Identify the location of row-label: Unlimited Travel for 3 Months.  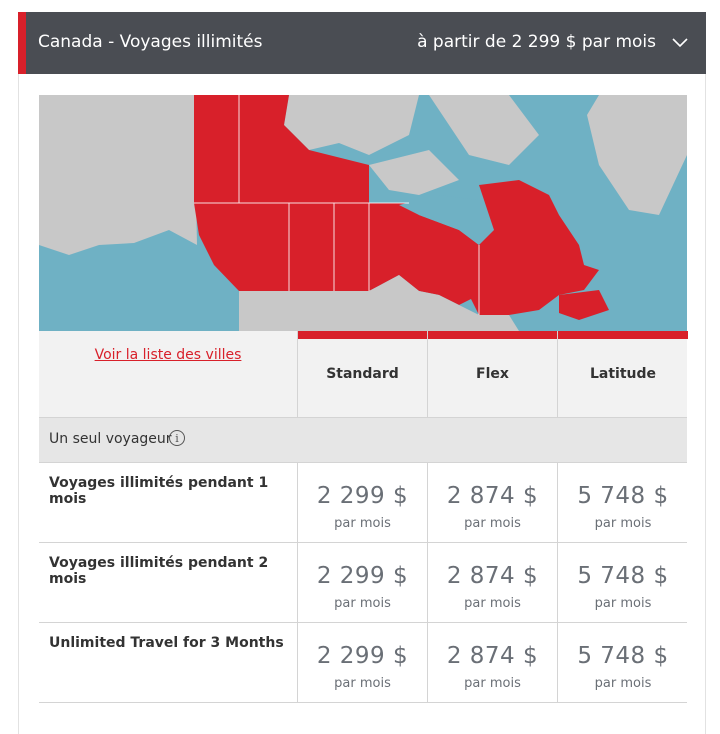
(166, 643).